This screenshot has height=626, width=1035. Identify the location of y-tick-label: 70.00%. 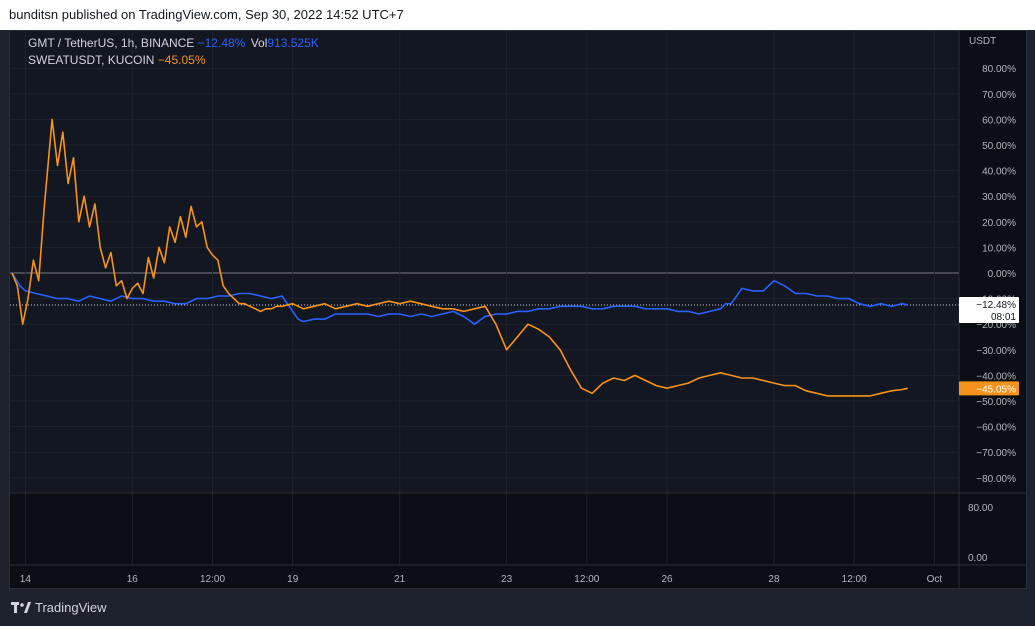
(999, 95).